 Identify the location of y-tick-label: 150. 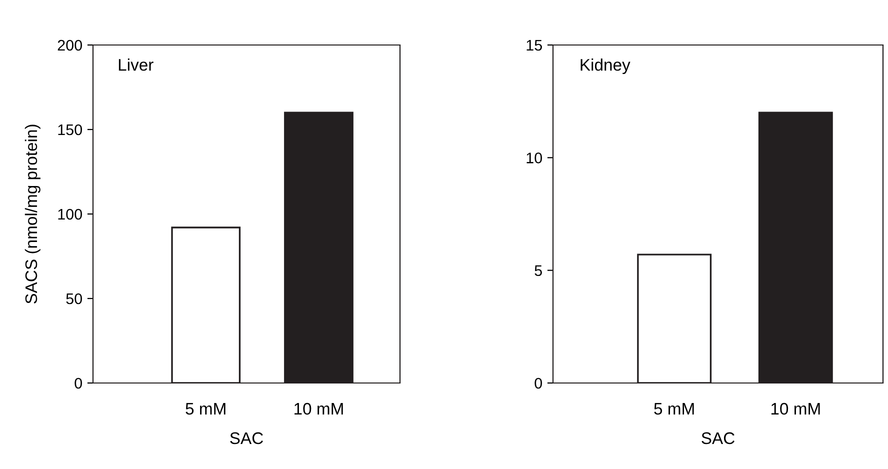
(70, 130).